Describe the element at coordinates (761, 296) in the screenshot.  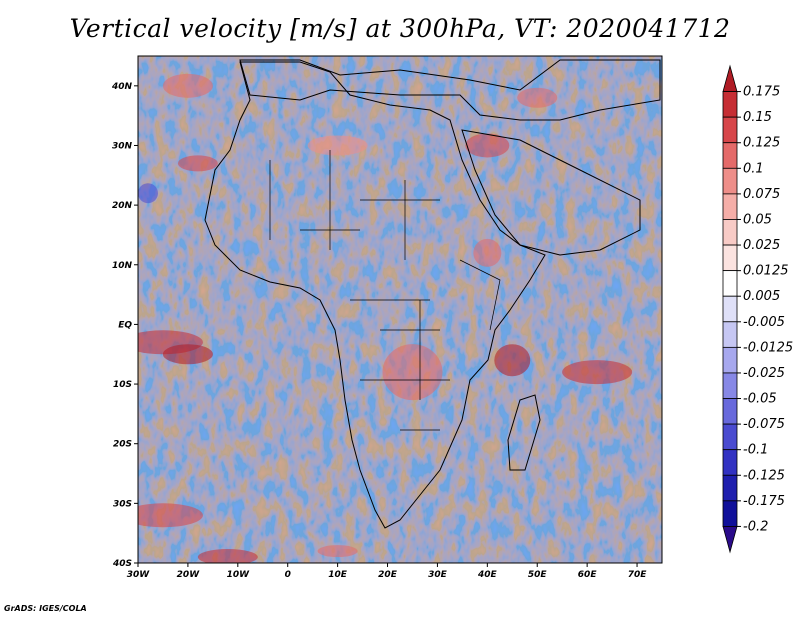
I see `colorbar-label: 0.005` at that location.